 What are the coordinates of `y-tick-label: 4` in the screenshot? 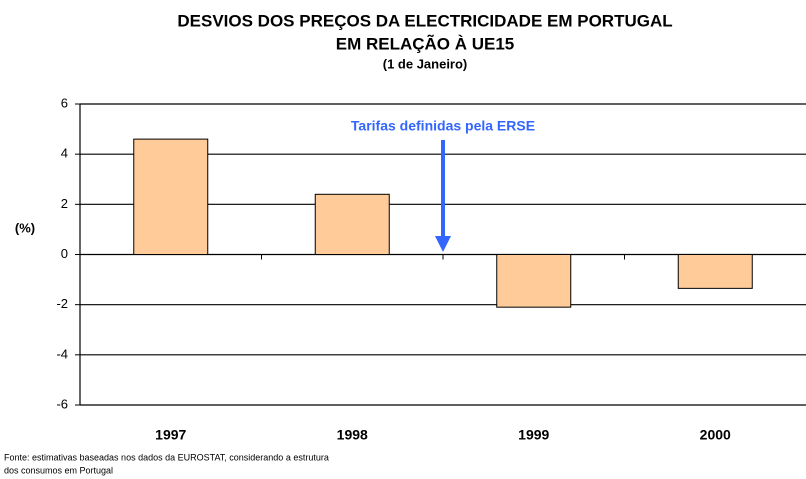 It's located at (64, 153).